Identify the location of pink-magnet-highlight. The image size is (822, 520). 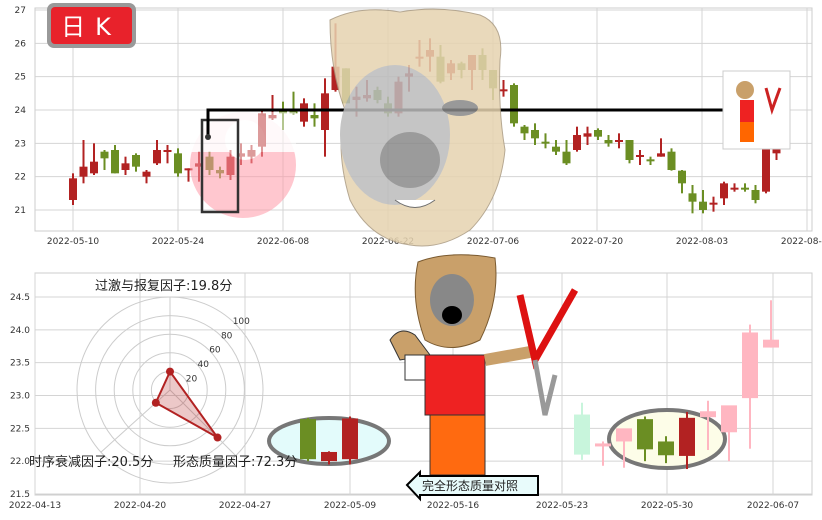
(243, 165).